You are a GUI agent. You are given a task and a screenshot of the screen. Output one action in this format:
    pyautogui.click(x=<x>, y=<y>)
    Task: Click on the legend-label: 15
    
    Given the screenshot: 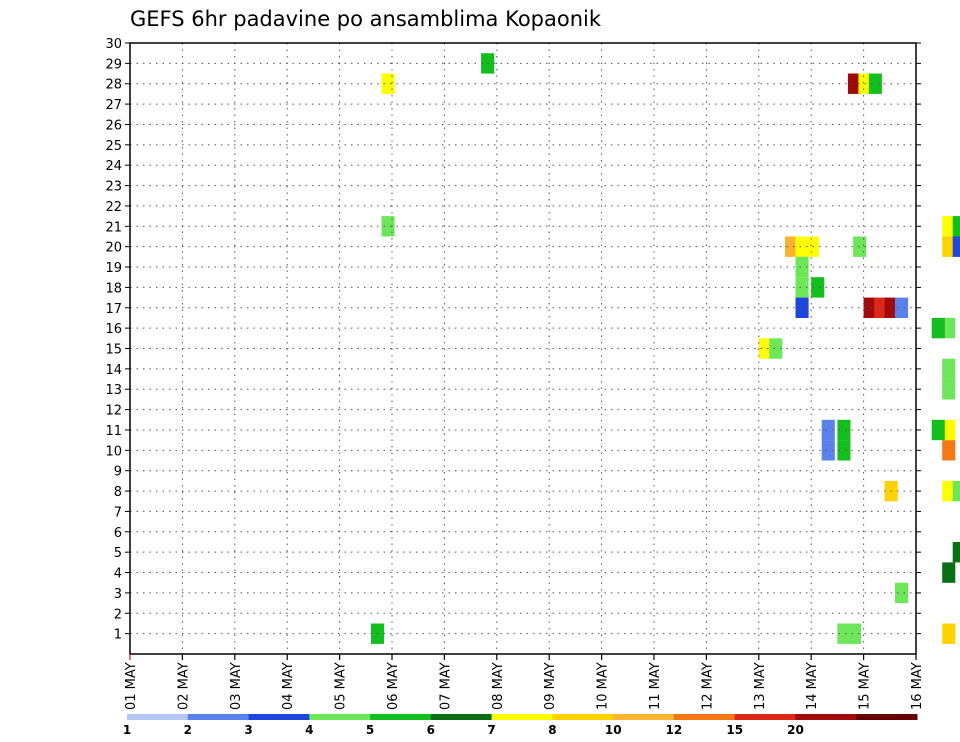 What is the action you would take?
    pyautogui.click(x=734, y=730)
    